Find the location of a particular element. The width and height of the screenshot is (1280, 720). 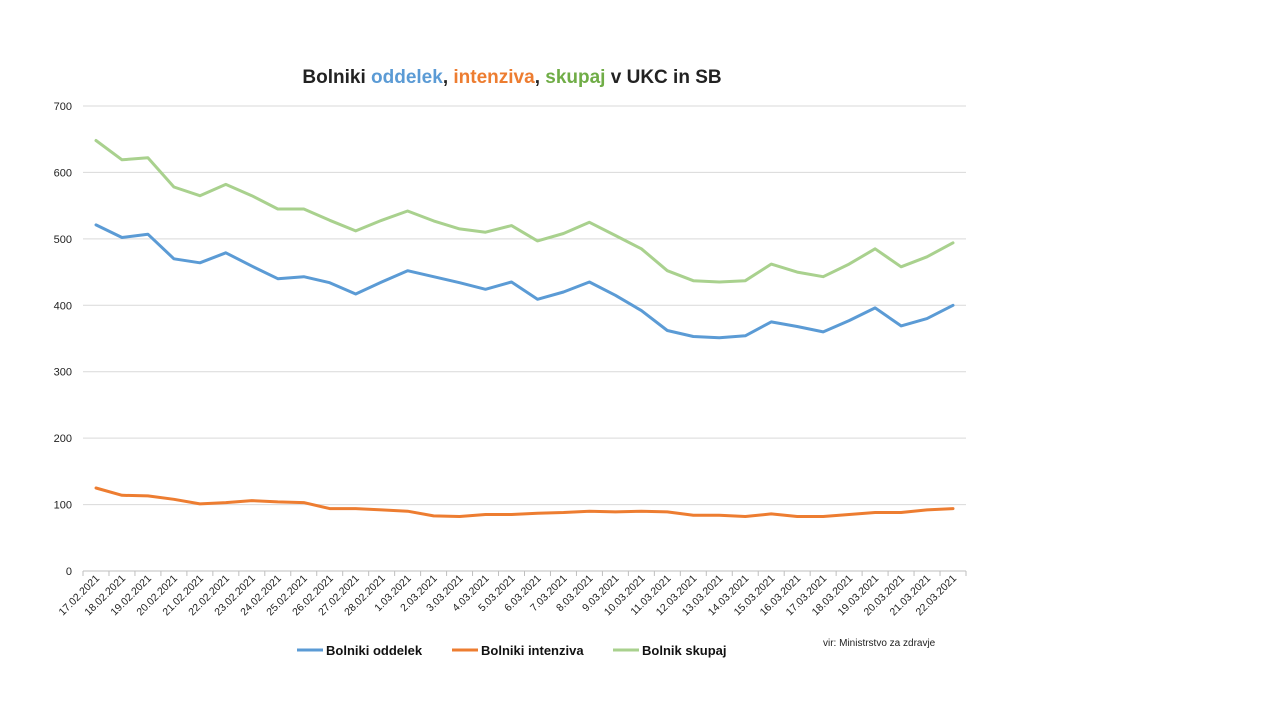

y-tick-label: 500 is located at coordinates (63, 240).